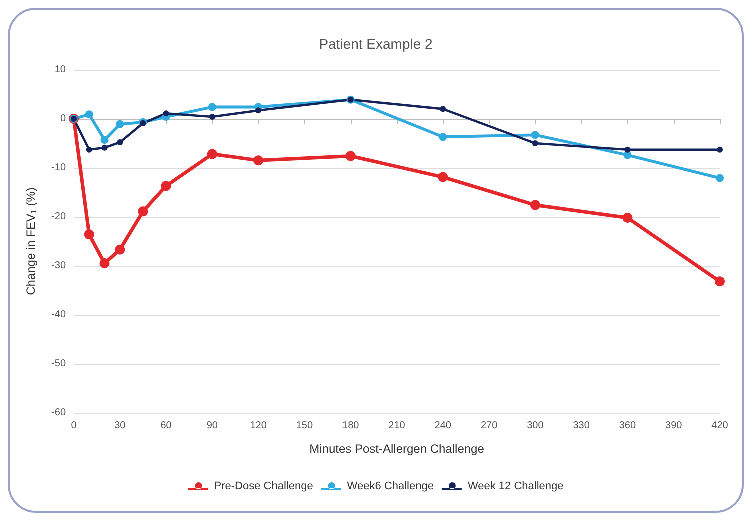 This screenshot has width=752, height=521. Describe the element at coordinates (120, 426) in the screenshot. I see `x-tick-label: 30` at that location.